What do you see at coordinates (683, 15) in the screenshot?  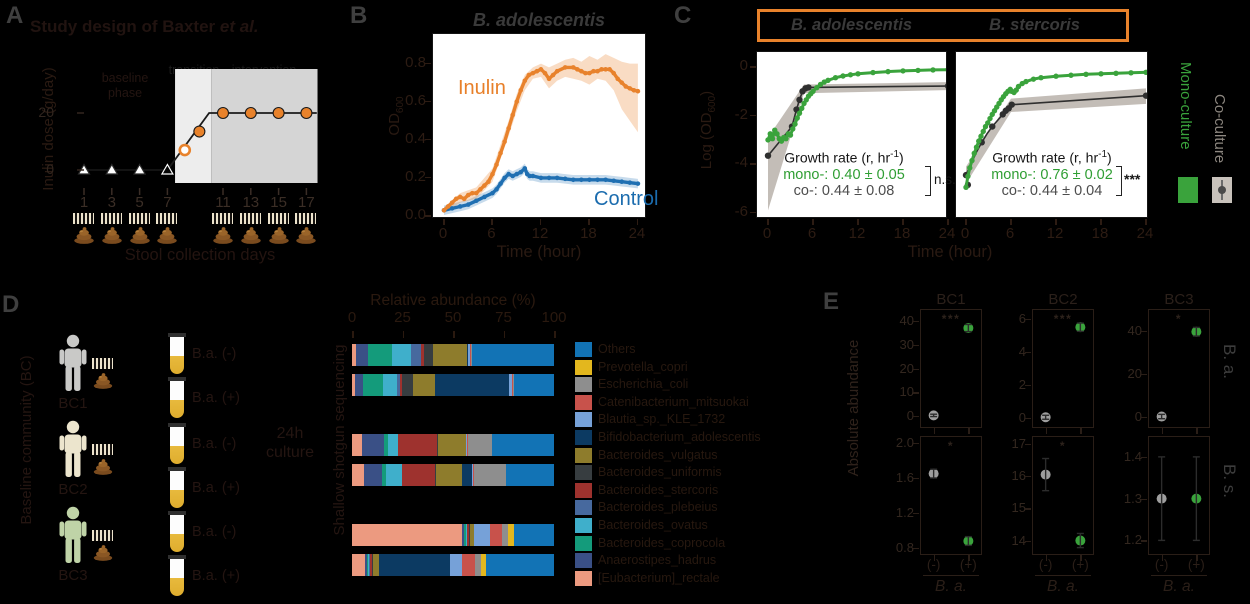 I see `panel-label-c: C` at bounding box center [683, 15].